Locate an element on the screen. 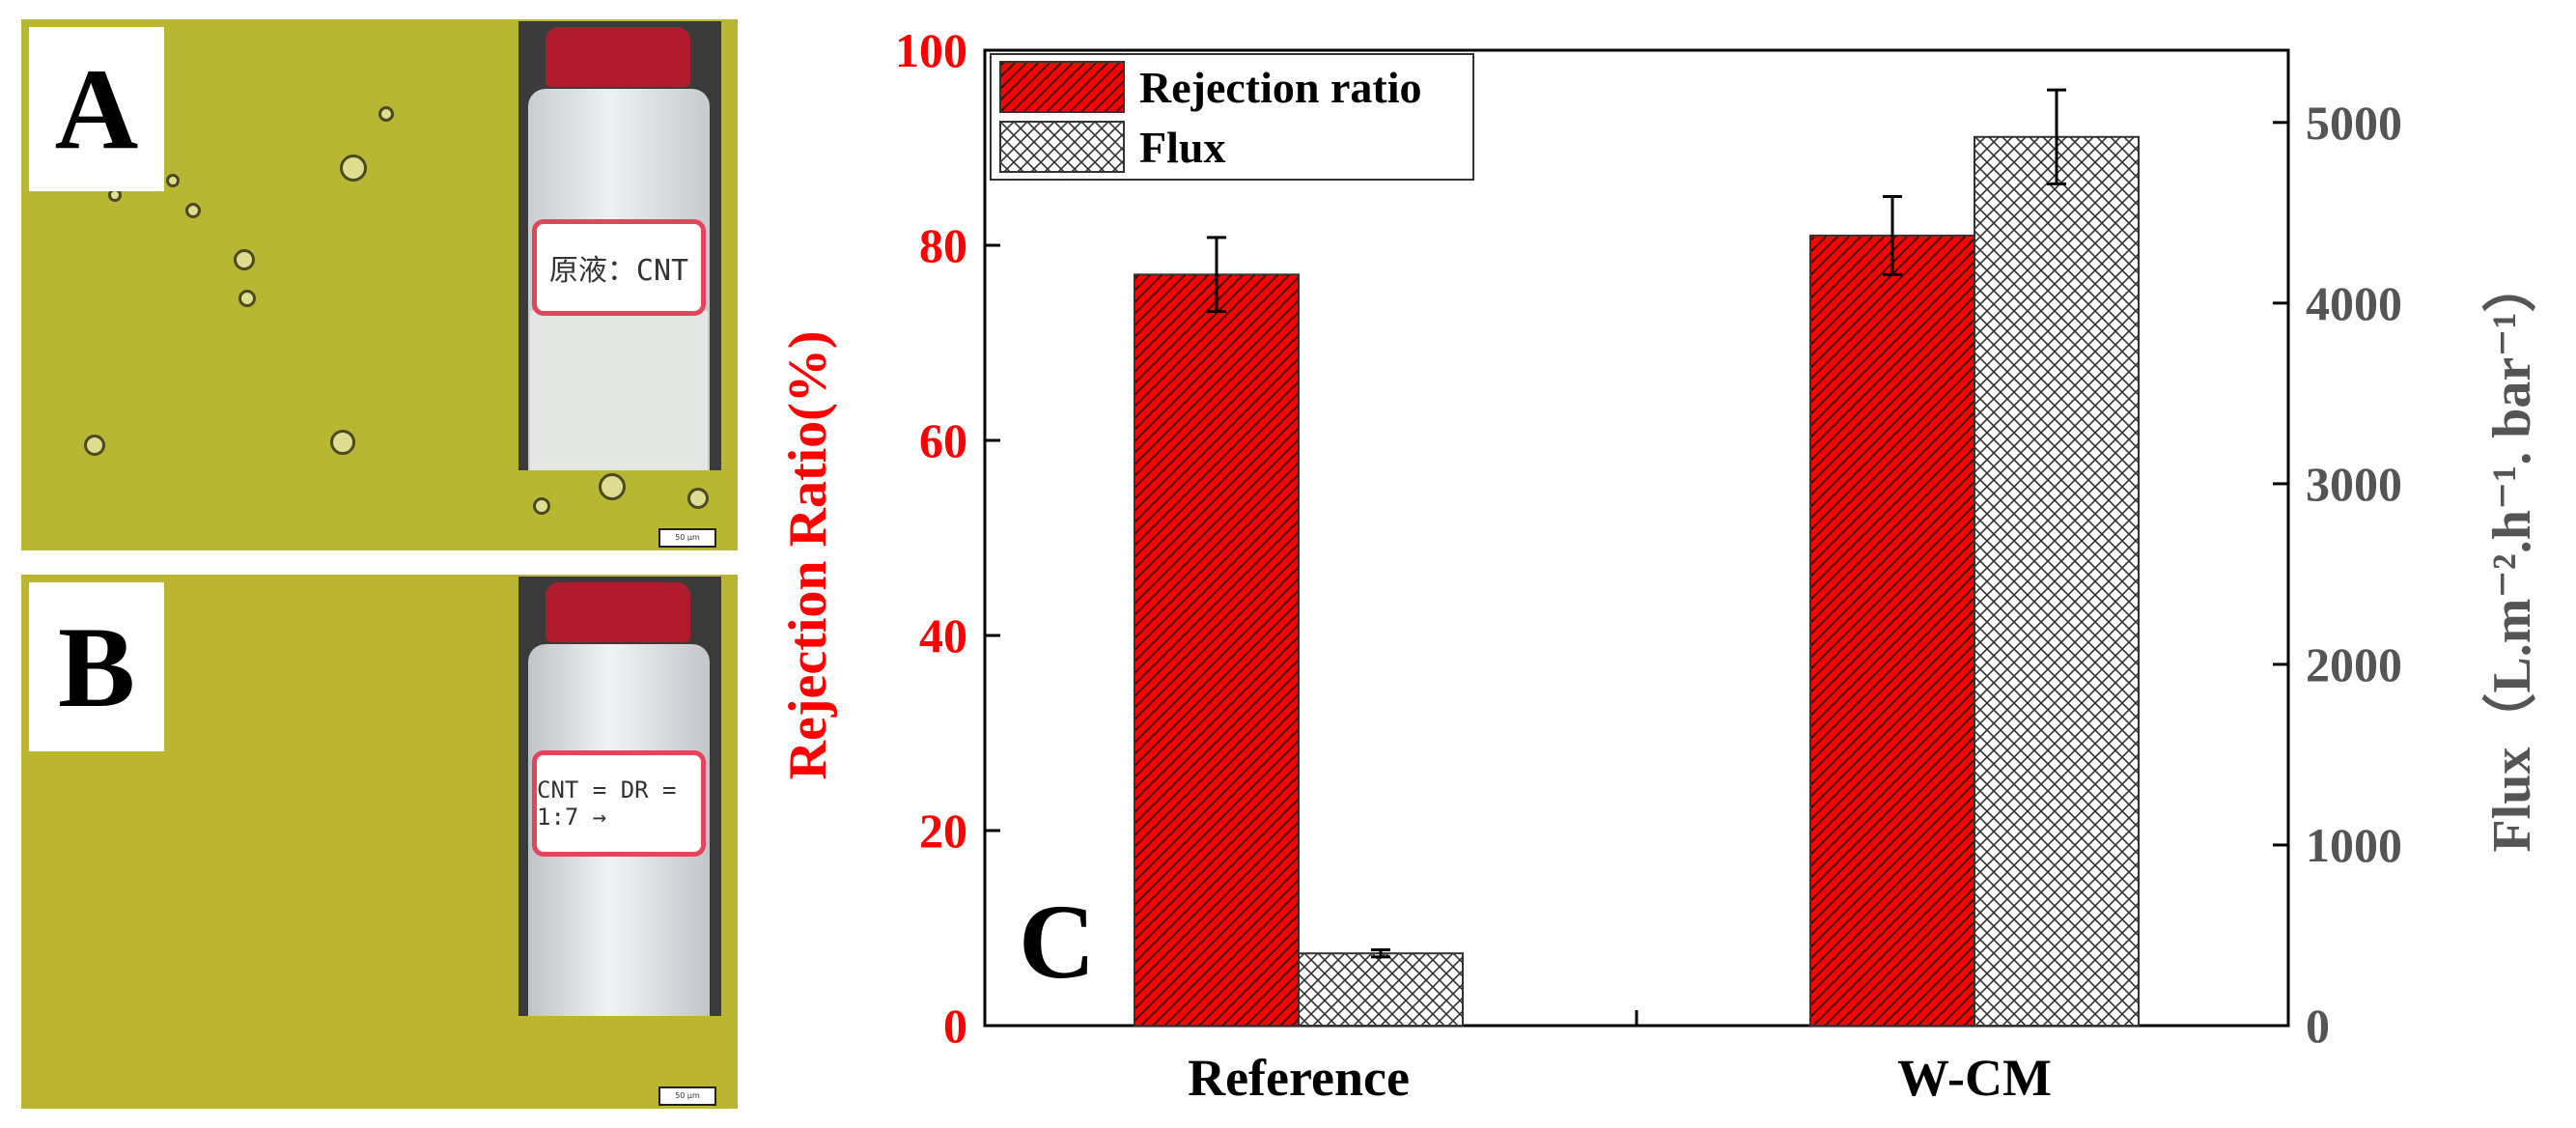 The width and height of the screenshot is (2576, 1128). y-right-tick-label: 5000 is located at coordinates (2354, 123).